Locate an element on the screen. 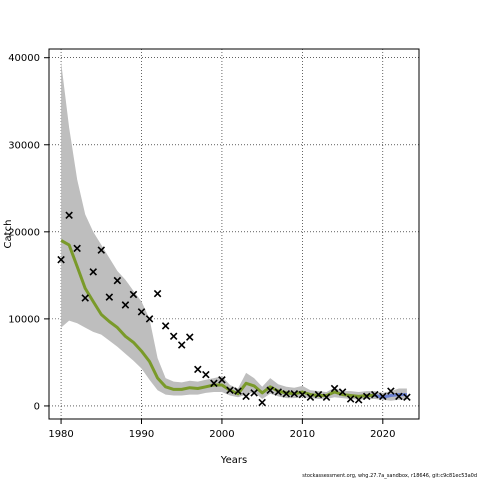 Image resolution: width=480 pixels, height=480 pixels. y-axis-label: Catch is located at coordinates (8, 234).